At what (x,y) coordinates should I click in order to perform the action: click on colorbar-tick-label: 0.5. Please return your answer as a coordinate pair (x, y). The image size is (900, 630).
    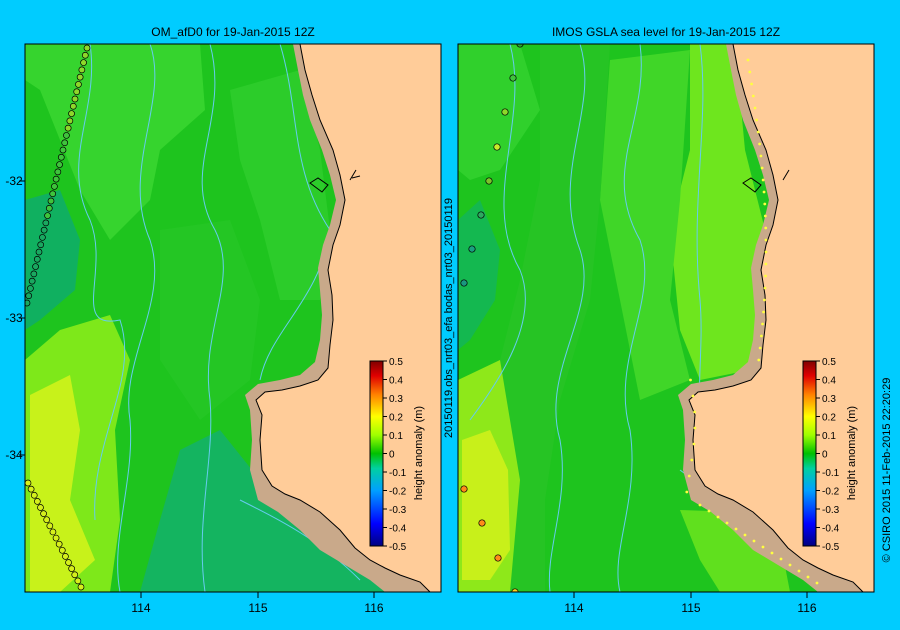
    Looking at the image, I should click on (829, 362).